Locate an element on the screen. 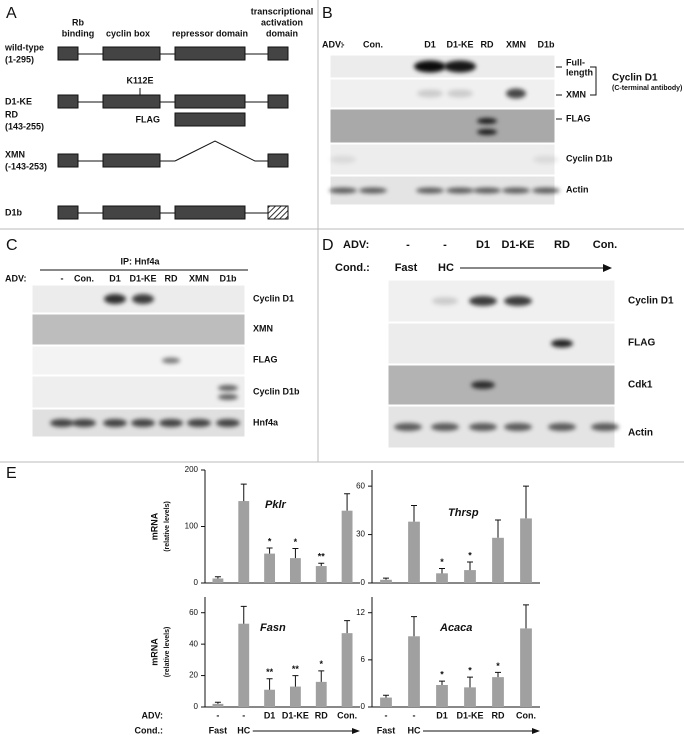  x-tick-label: RD is located at coordinates (321, 715).